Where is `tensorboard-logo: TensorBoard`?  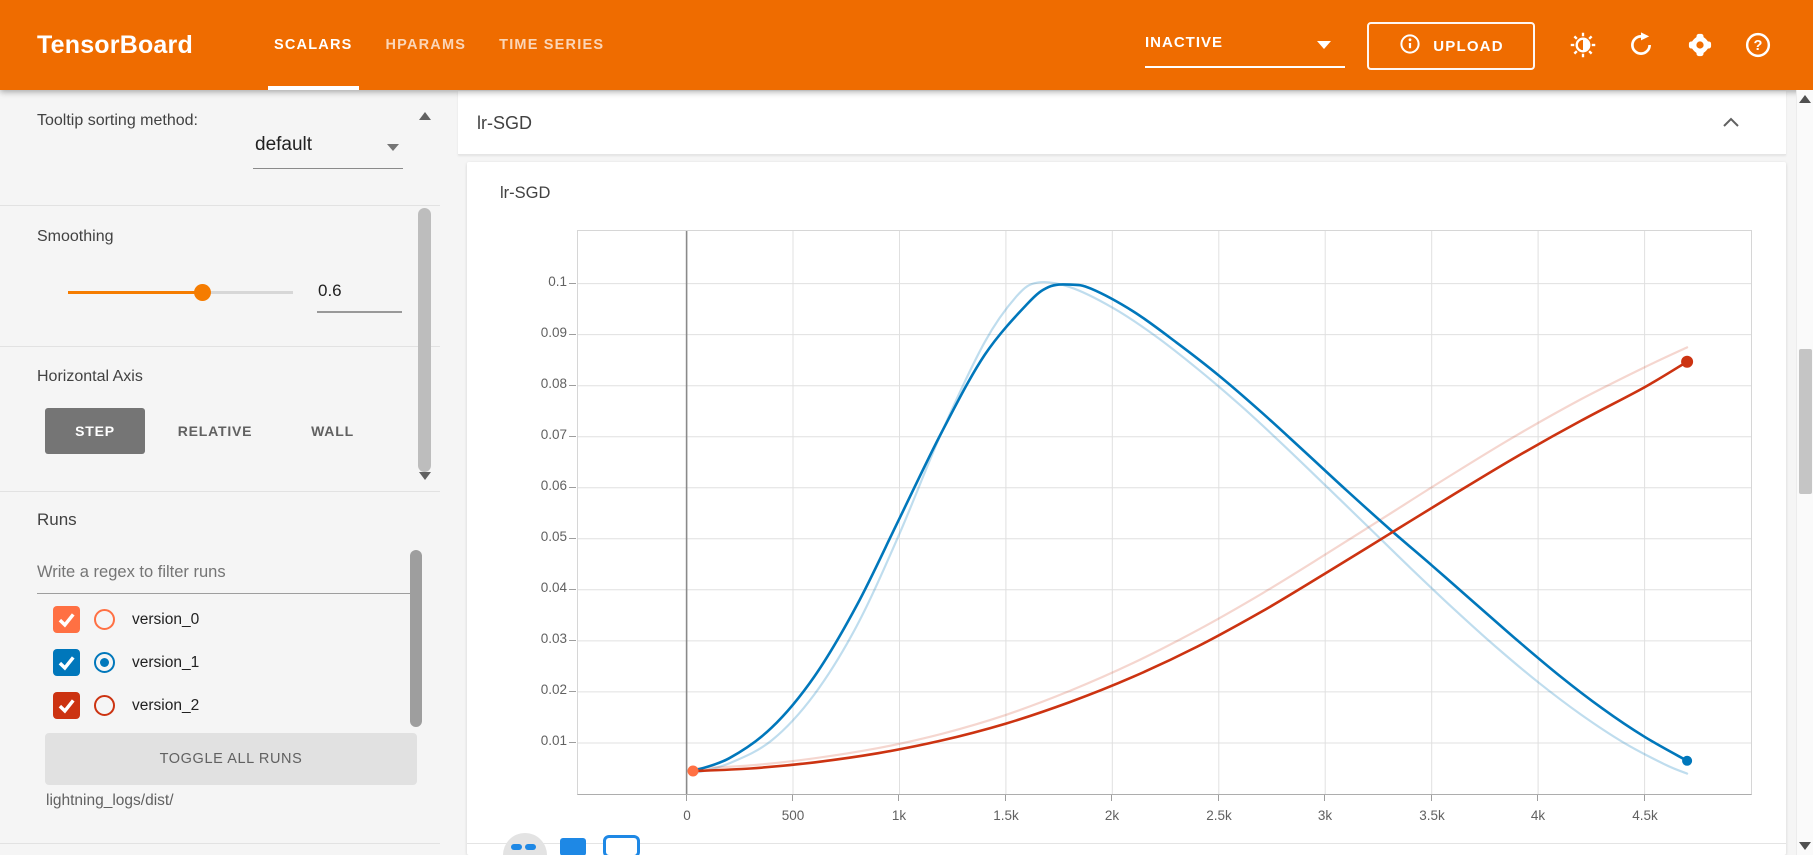
tensorboard-logo: TensorBoard is located at coordinates (115, 45).